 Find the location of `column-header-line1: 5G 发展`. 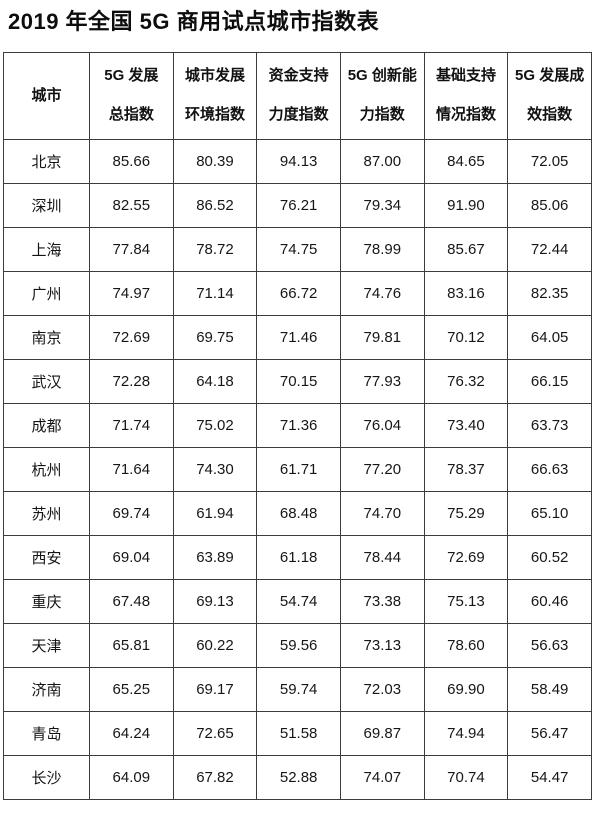

column-header-line1: 5G 发展 is located at coordinates (131, 75).